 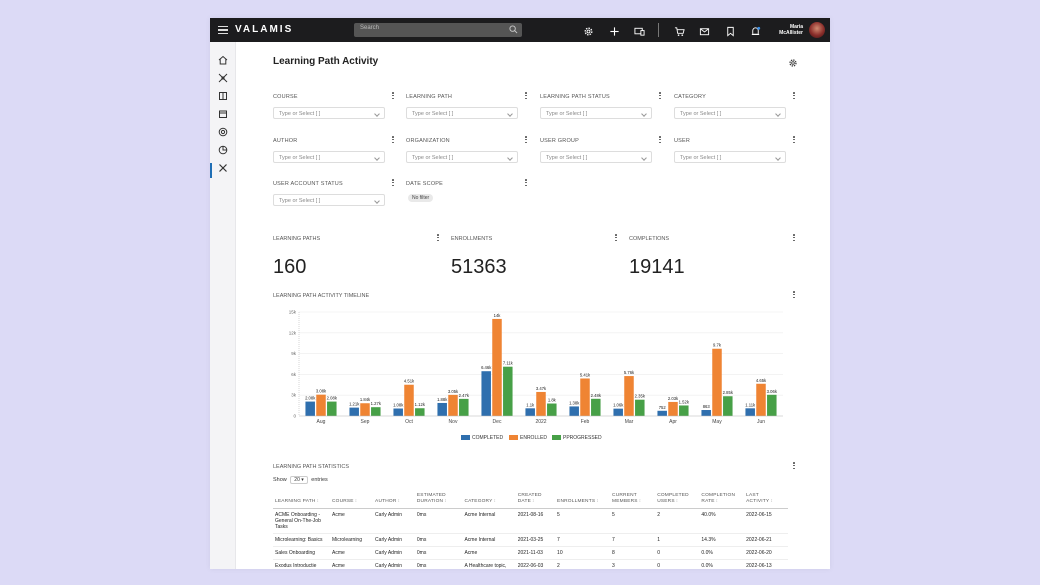 What do you see at coordinates (264, 29) in the screenshot?
I see `brand-logo: VALAMIS` at bounding box center [264, 29].